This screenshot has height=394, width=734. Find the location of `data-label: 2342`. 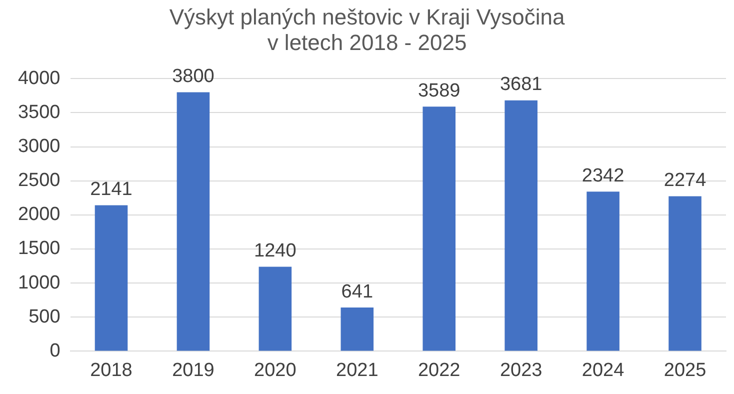

data-label: 2342 is located at coordinates (603, 175).